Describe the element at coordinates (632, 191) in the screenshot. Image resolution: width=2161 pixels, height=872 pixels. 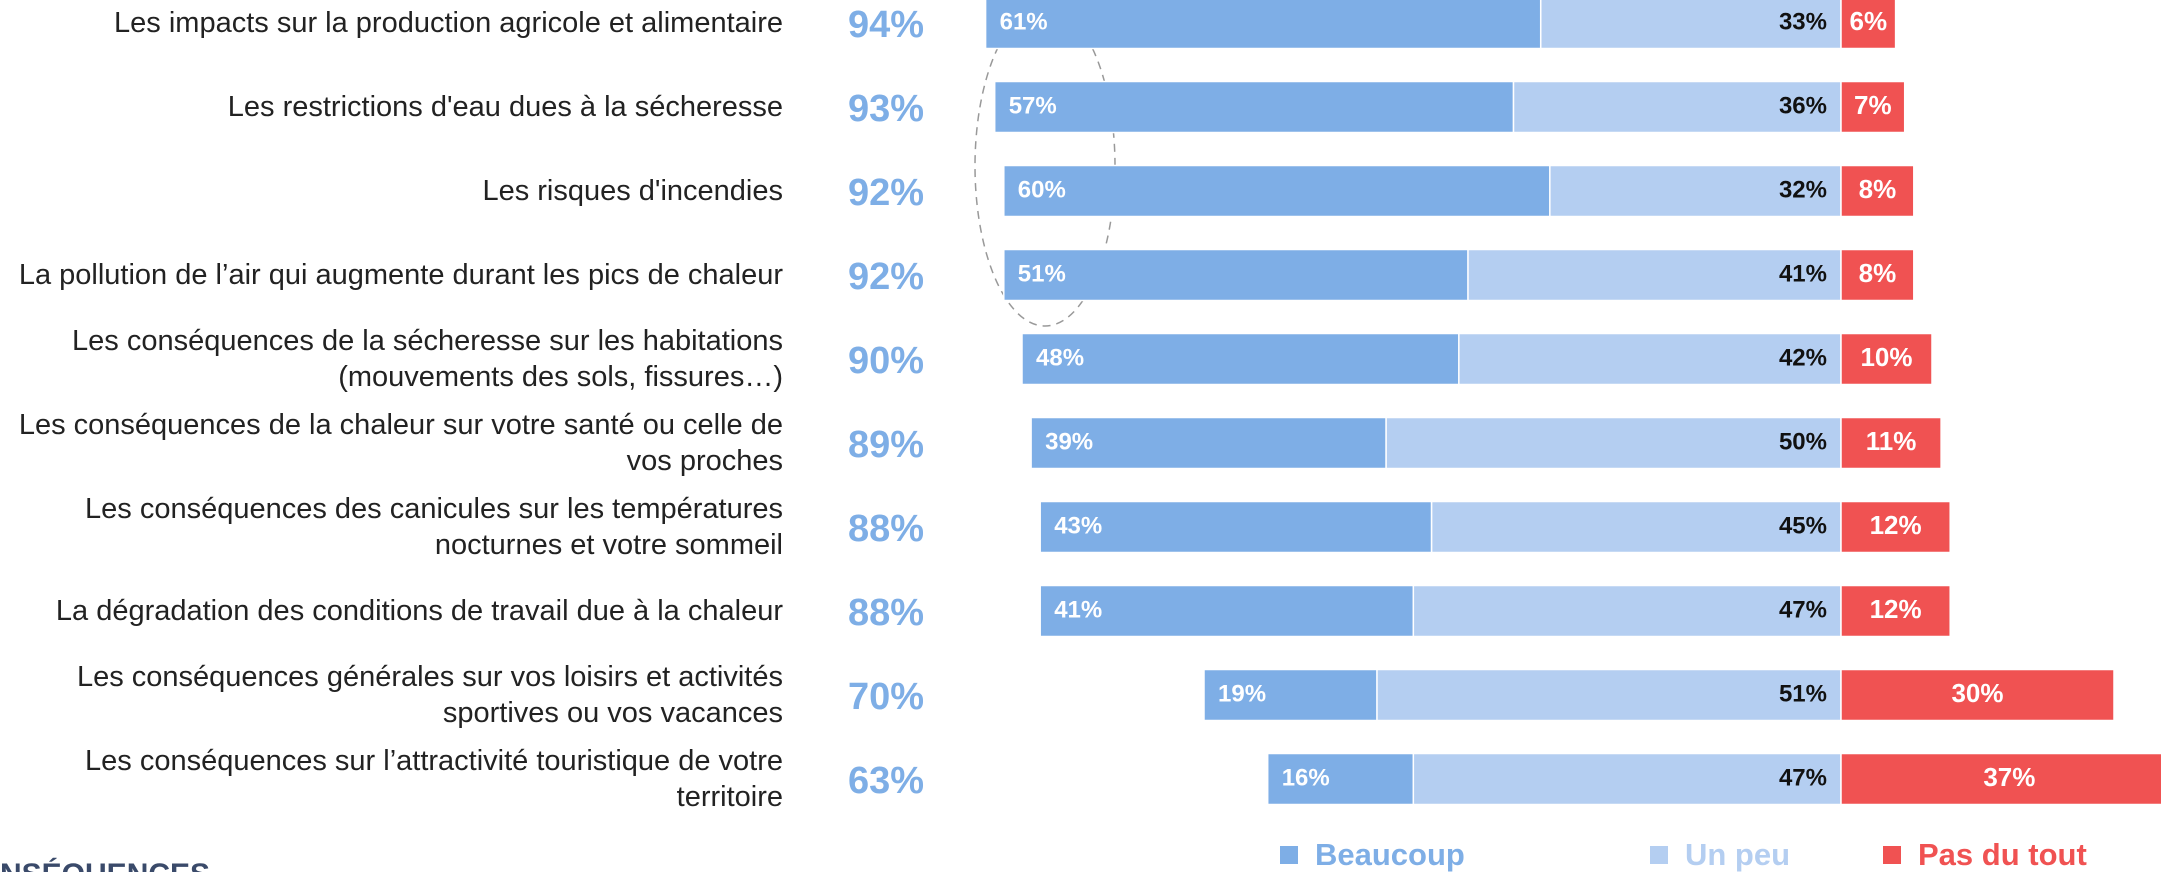
I see `category-label: Les risques d'incendies` at that location.